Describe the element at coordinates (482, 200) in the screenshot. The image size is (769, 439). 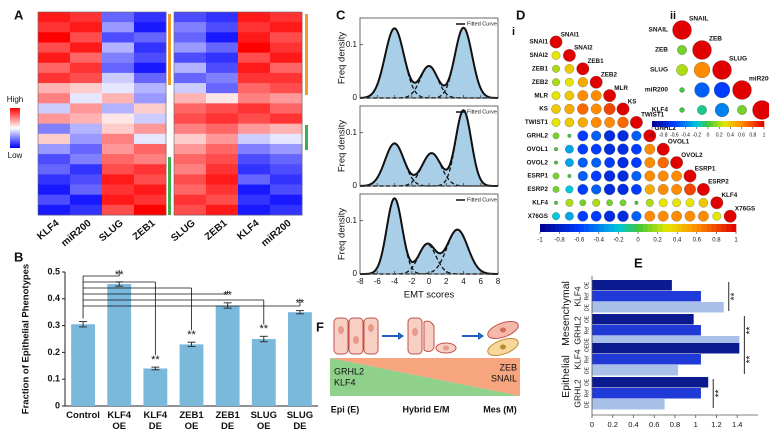
I see `legend-label: Fitted Curve` at that location.